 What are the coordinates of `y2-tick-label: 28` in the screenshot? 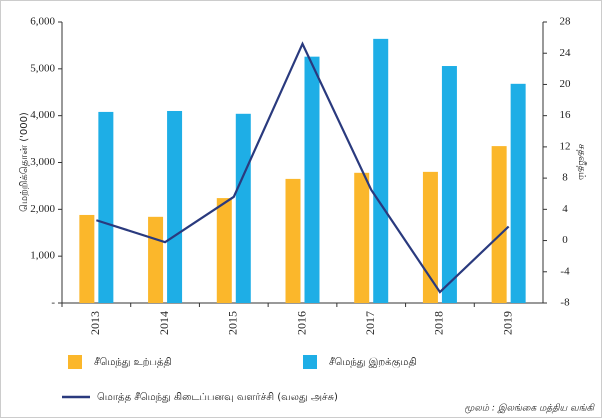 It's located at (566, 22).